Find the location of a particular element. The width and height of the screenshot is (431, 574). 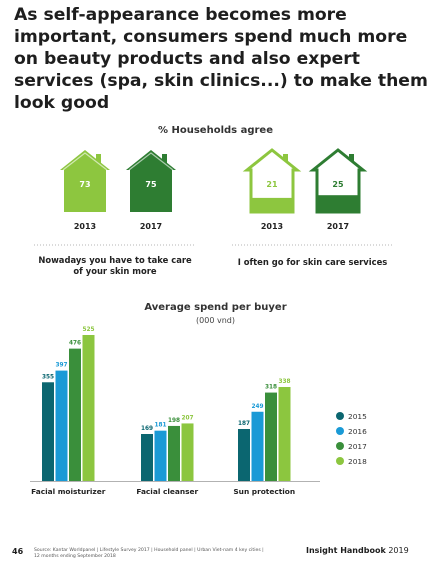

house-2017-skin-care: 75 2017 is located at coordinates (151, 190).